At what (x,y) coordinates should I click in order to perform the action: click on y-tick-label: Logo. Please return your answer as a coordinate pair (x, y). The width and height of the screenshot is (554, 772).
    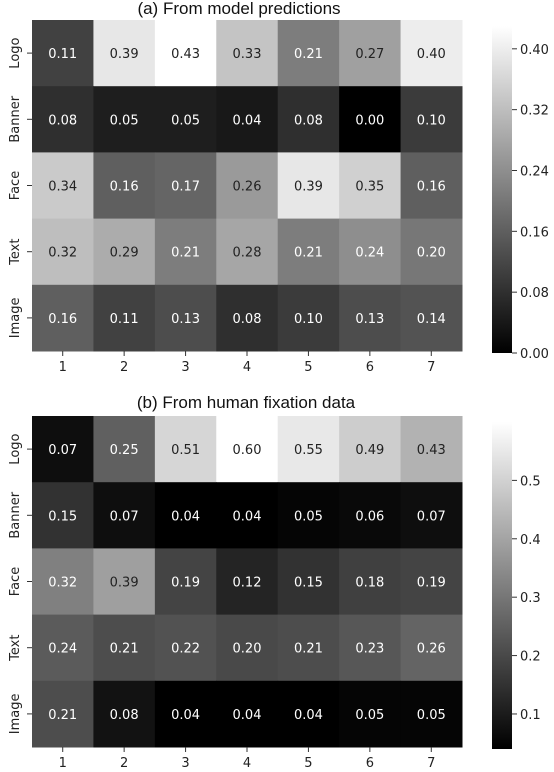
    Looking at the image, I should click on (15, 52).